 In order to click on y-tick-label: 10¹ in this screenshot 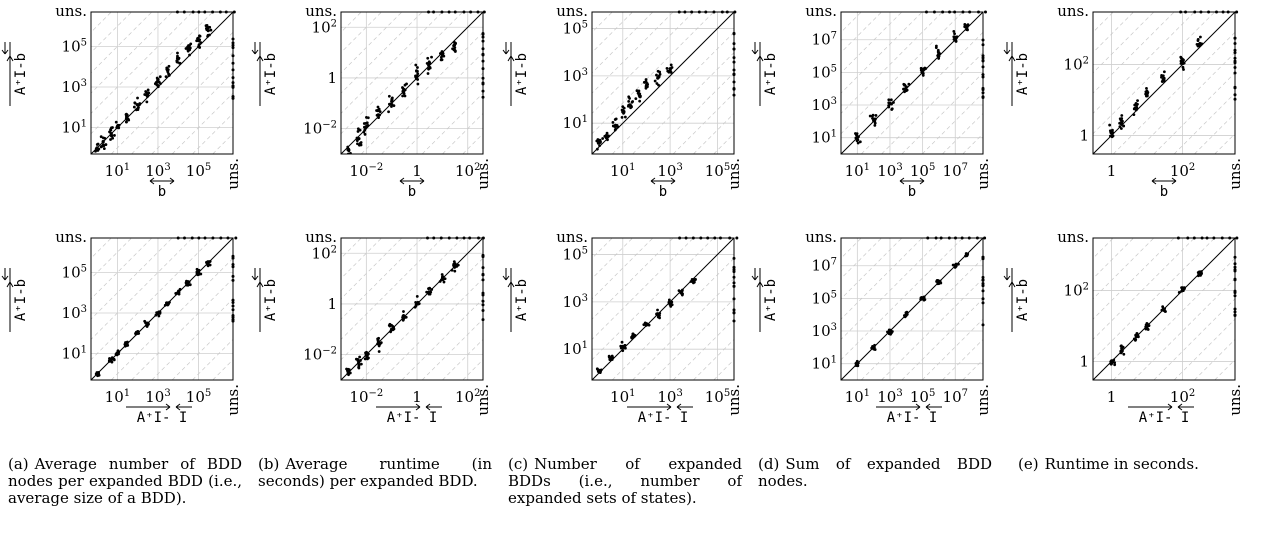, I will do `click(74, 354)`.